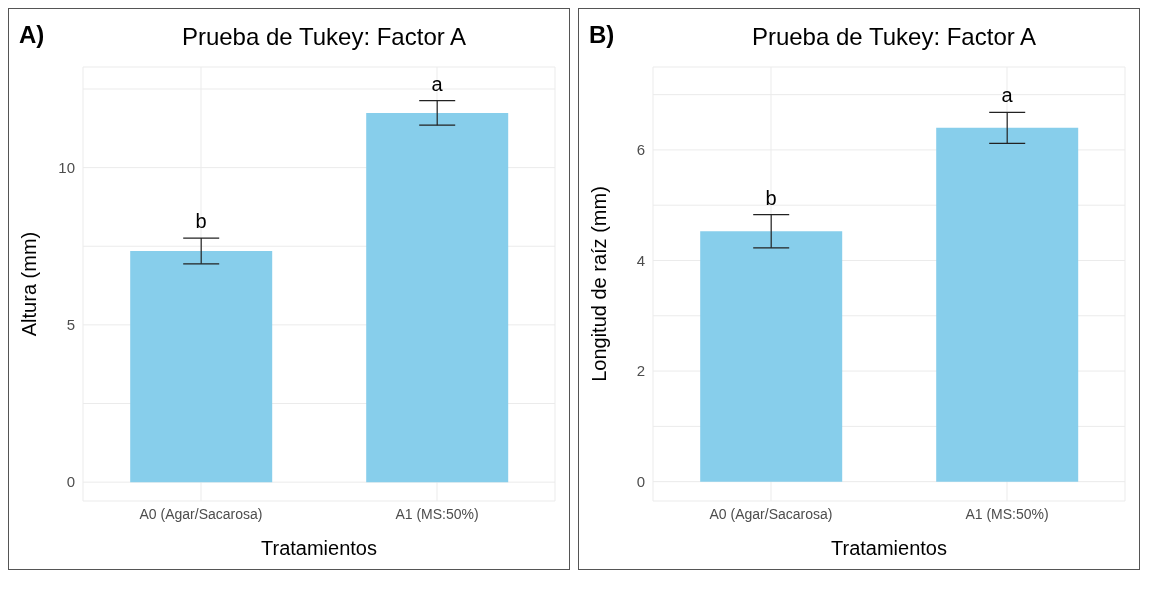 The image size is (1152, 596). What do you see at coordinates (640, 150) in the screenshot?
I see `y-tick-label: 6` at bounding box center [640, 150].